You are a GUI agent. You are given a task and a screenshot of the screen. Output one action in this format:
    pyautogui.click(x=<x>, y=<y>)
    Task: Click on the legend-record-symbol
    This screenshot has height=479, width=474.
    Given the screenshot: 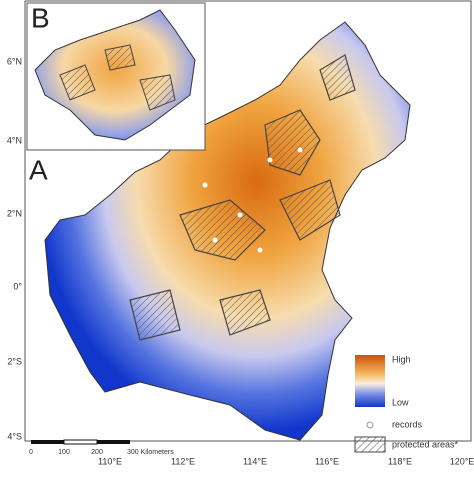 What is the action you would take?
    pyautogui.click(x=370, y=425)
    